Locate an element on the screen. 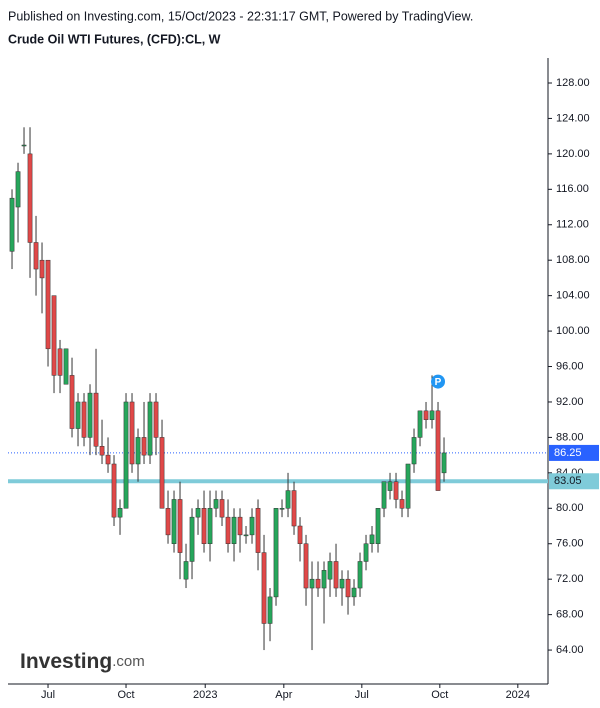 Image resolution: width=600 pixels, height=708 pixels. last-price-label: 86.25 is located at coordinates (568, 453).